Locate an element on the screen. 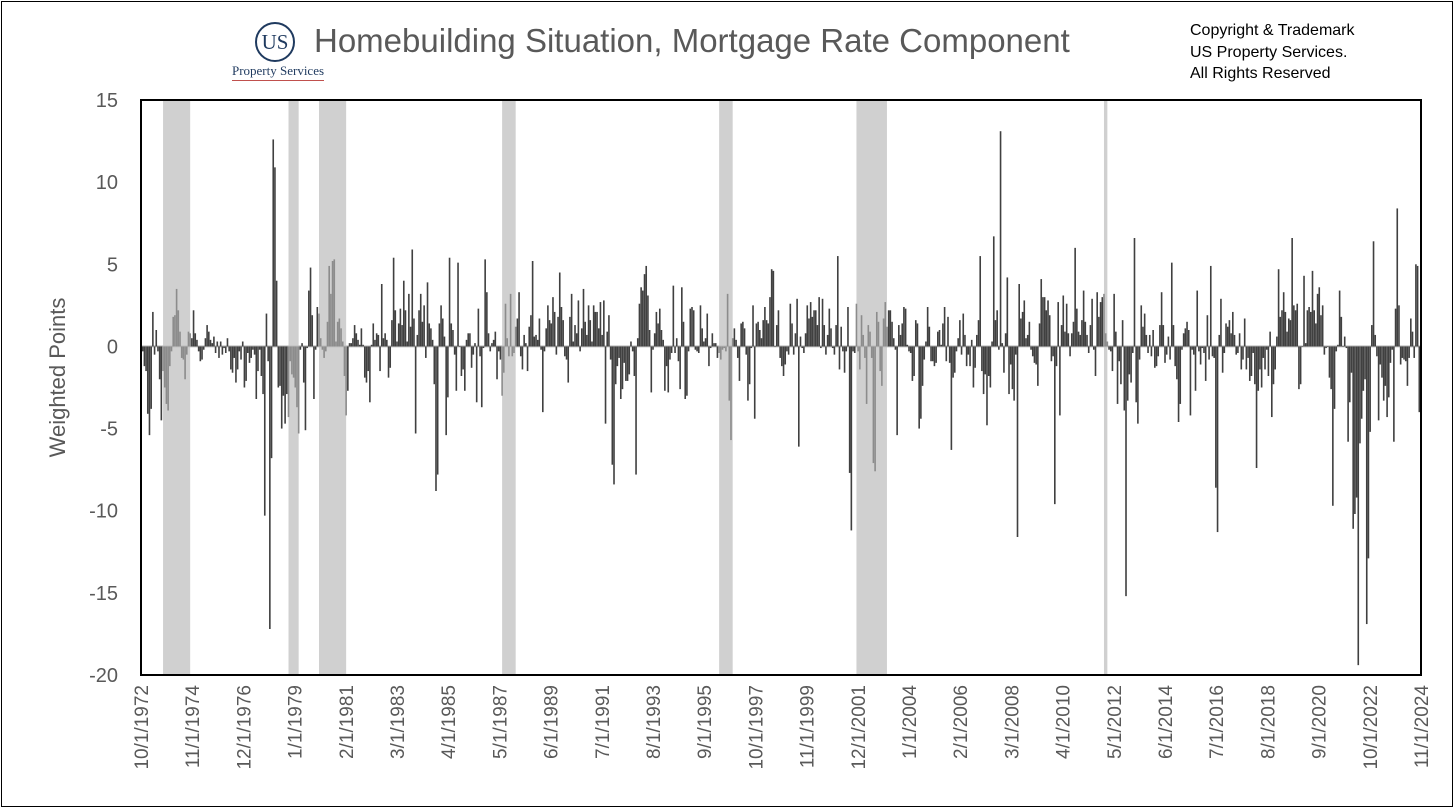  recession-band is located at coordinates (871, 387).